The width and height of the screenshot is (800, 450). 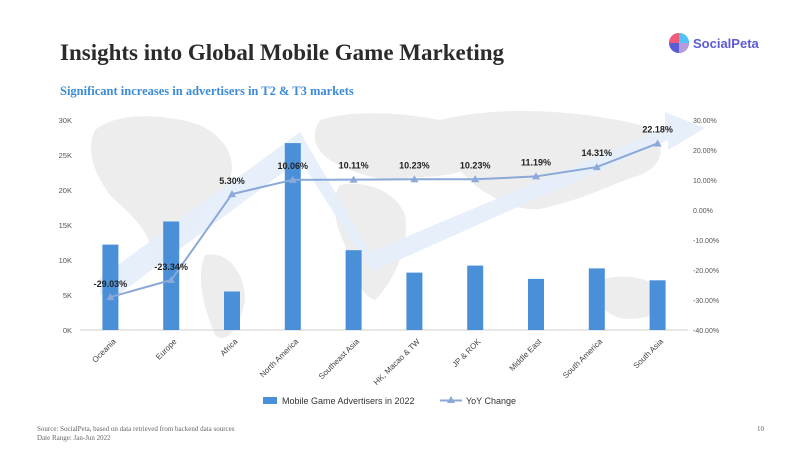 What do you see at coordinates (397, 362) in the screenshot?
I see `x-tick-label: HK, Macao & TW` at bounding box center [397, 362].